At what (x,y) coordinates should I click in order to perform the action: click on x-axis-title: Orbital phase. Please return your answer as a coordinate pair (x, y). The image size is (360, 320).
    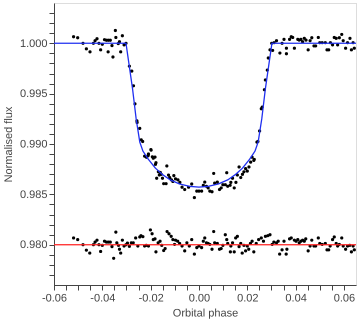
    Looking at the image, I should click on (205, 314).